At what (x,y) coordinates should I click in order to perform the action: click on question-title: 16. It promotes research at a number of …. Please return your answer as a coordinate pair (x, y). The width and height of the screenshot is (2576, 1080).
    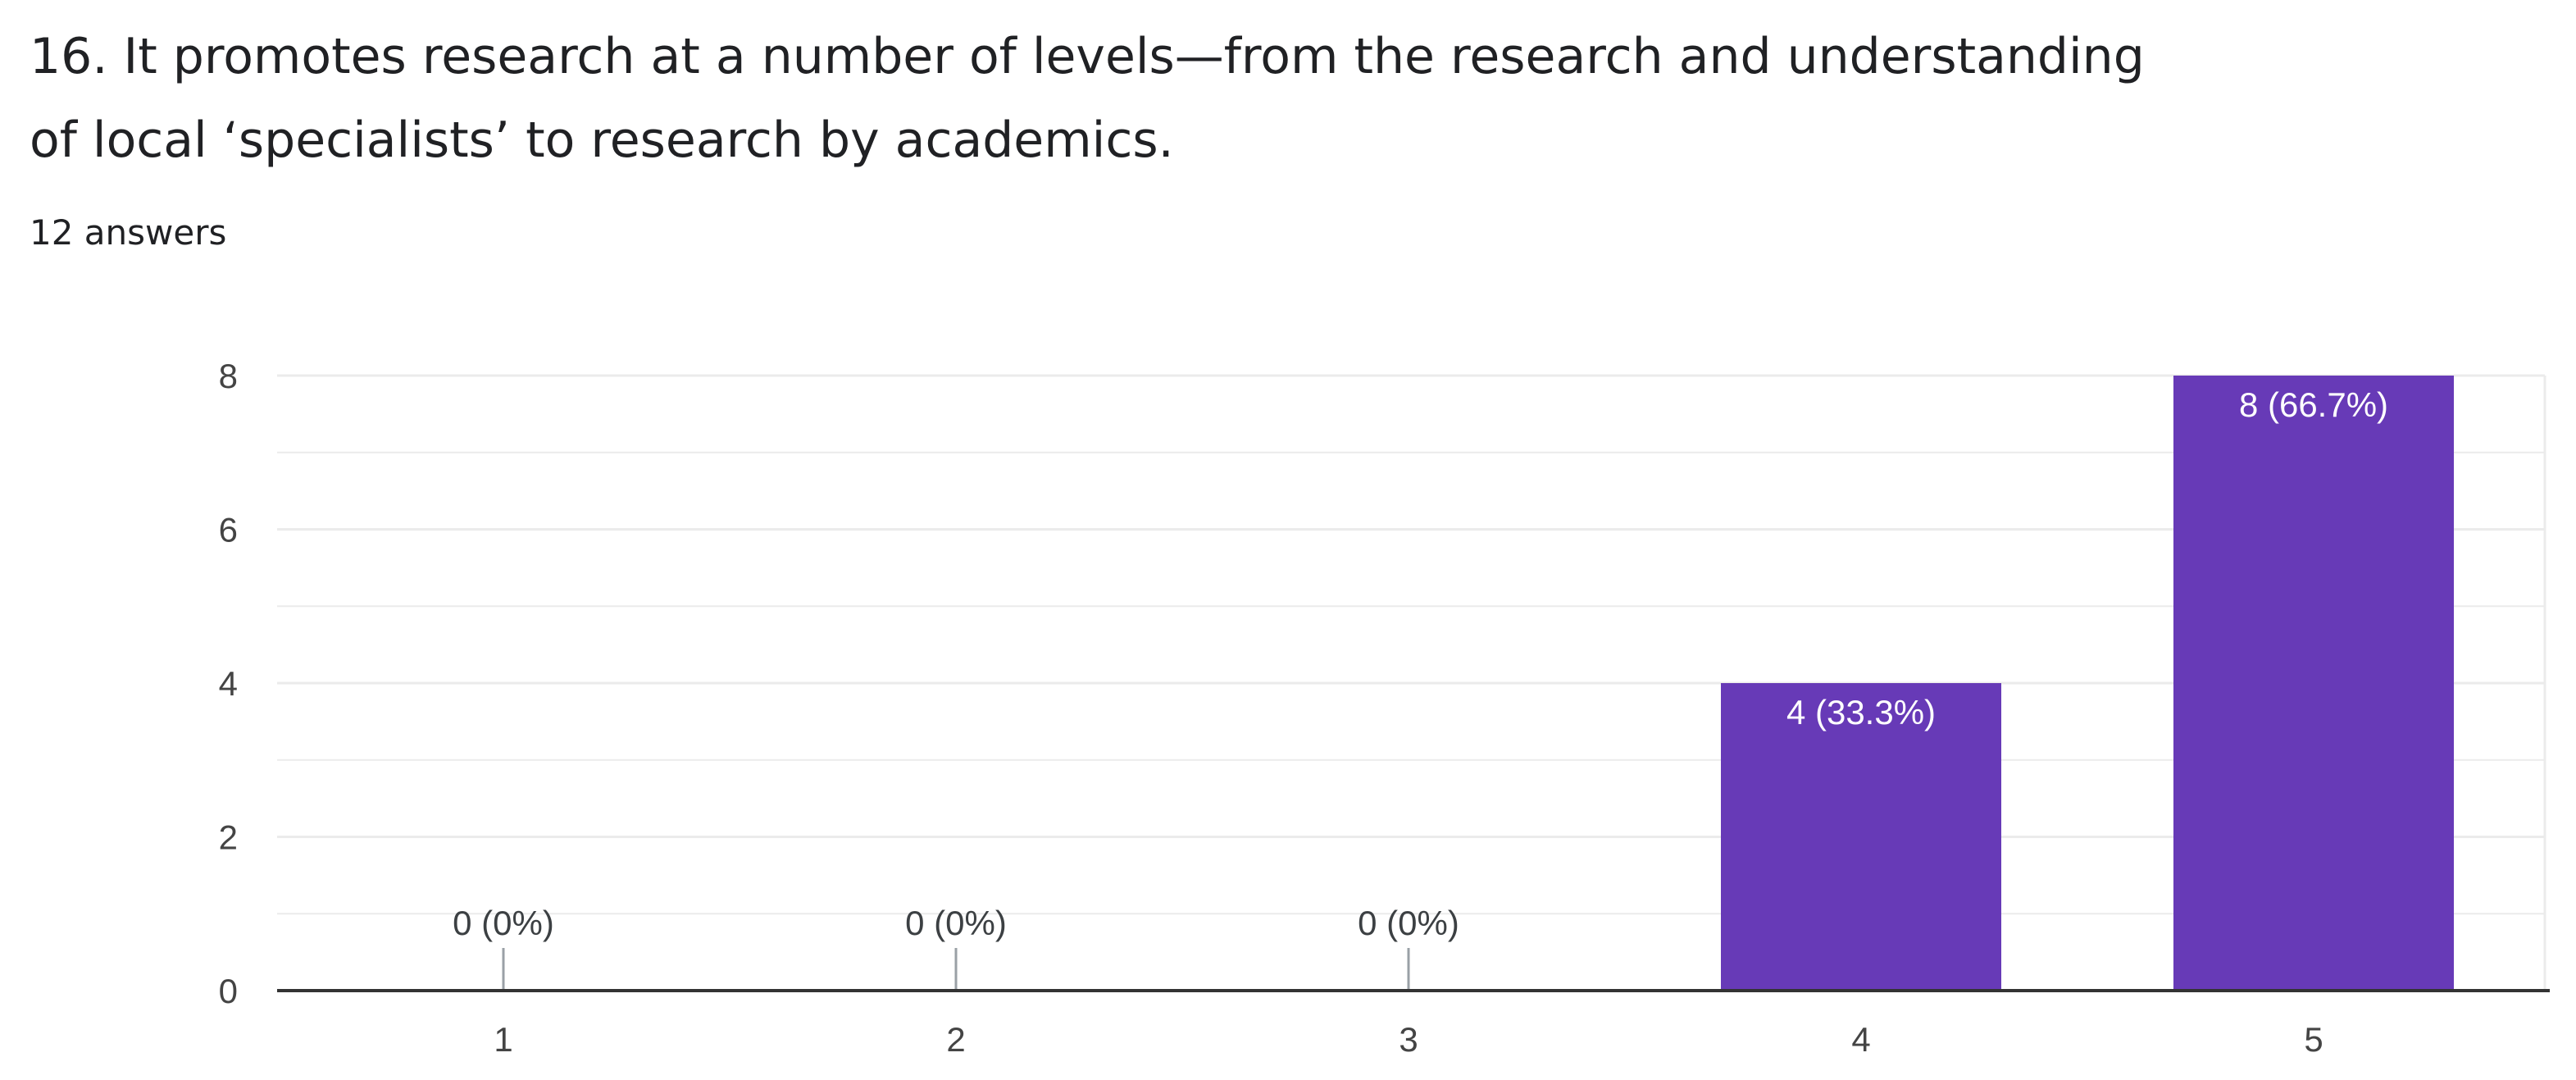
    Looking at the image, I should click on (1136, 98).